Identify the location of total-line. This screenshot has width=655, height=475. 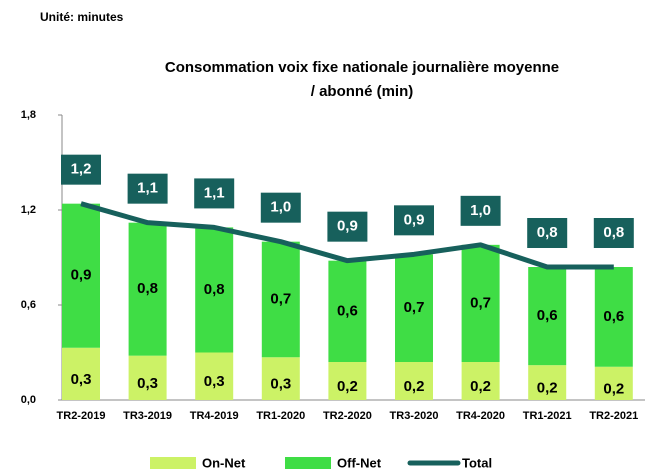
(347, 235).